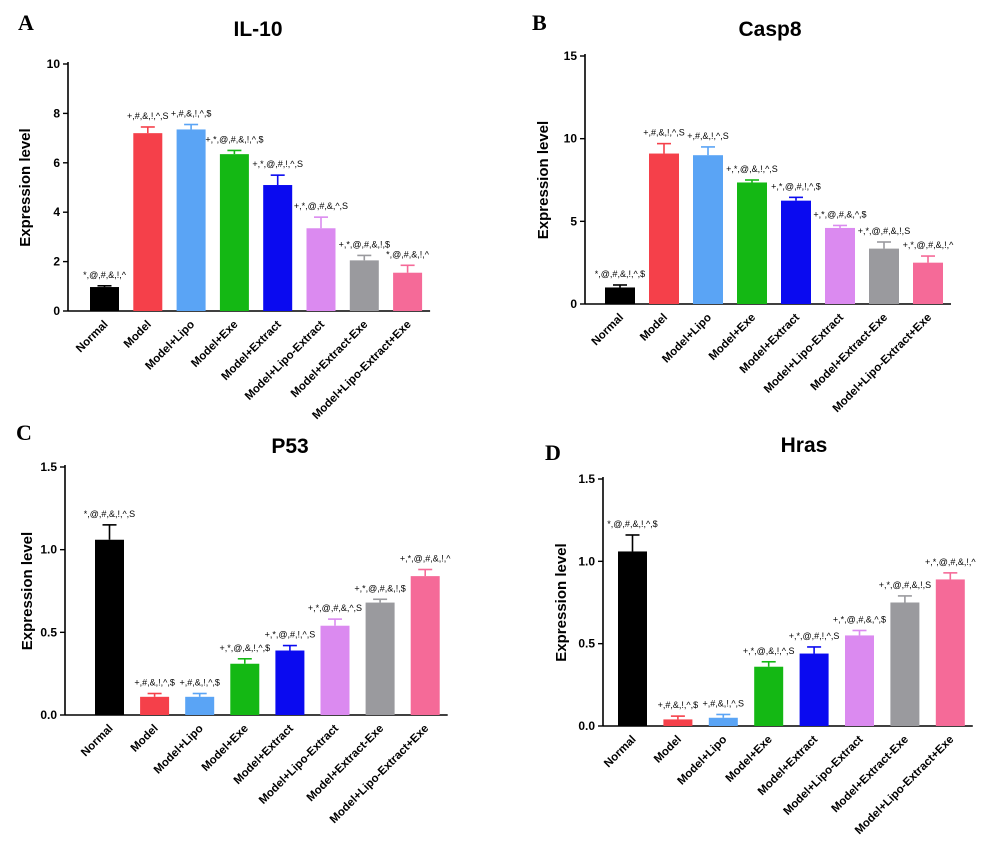 This screenshot has height=848, width=1000. Describe the element at coordinates (244, 648) in the screenshot. I see `significance-label: +,*,@,&,!,^,$` at that location.